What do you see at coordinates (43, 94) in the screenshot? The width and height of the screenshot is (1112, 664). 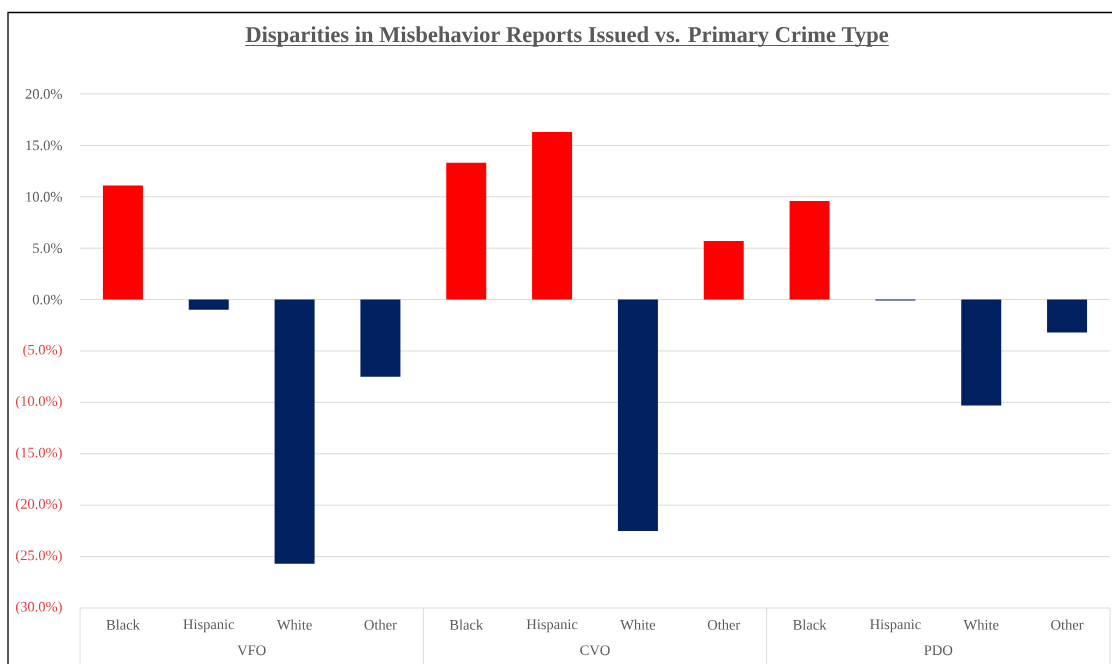 I see `y-tick-label: 20.0%` at bounding box center [43, 94].